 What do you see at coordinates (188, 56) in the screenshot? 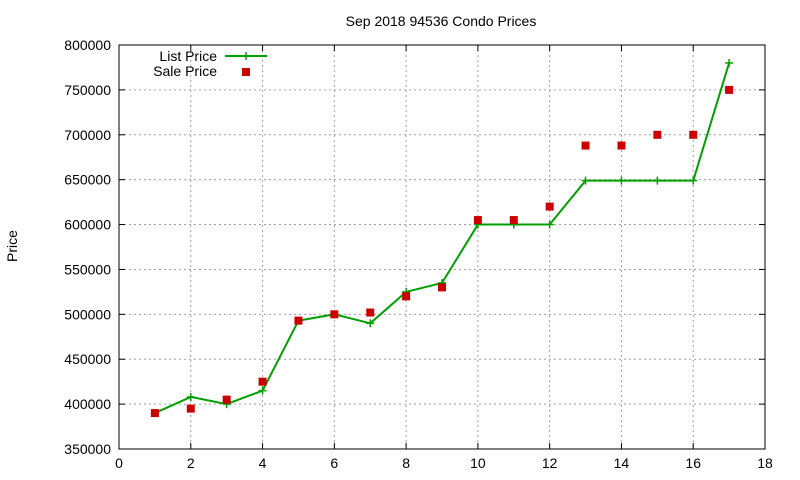
I see `legend-label-list-price: List Price` at bounding box center [188, 56].